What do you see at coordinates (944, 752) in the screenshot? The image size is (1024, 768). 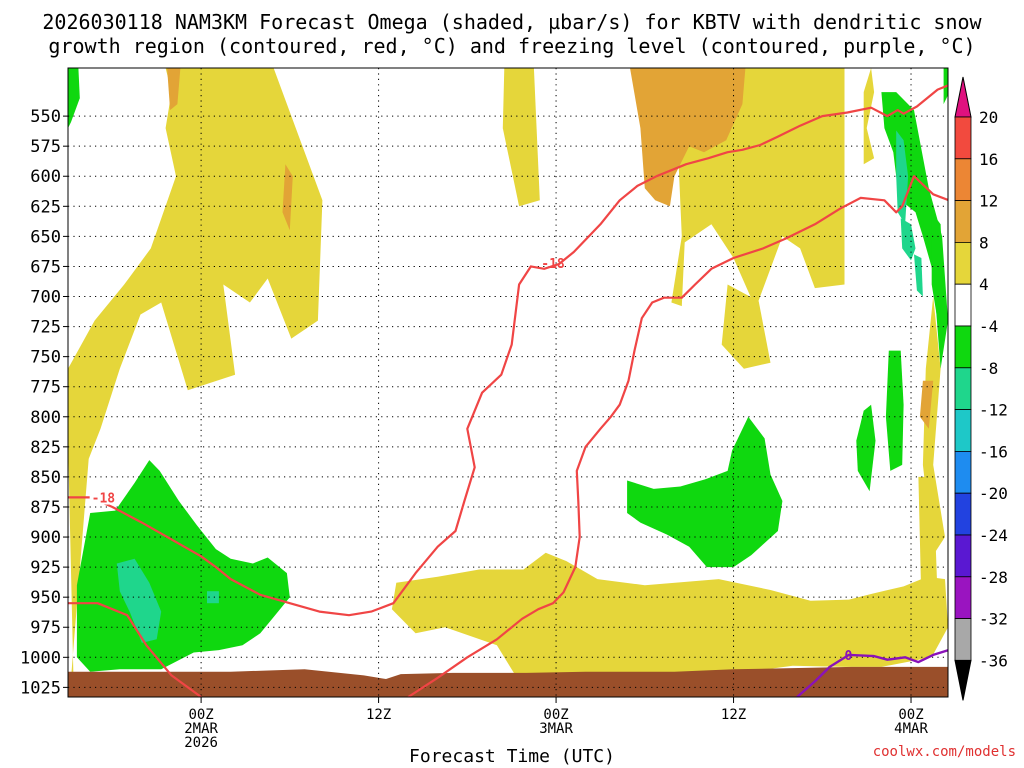 I see `credit-text: coolwx.com/models` at bounding box center [944, 752].